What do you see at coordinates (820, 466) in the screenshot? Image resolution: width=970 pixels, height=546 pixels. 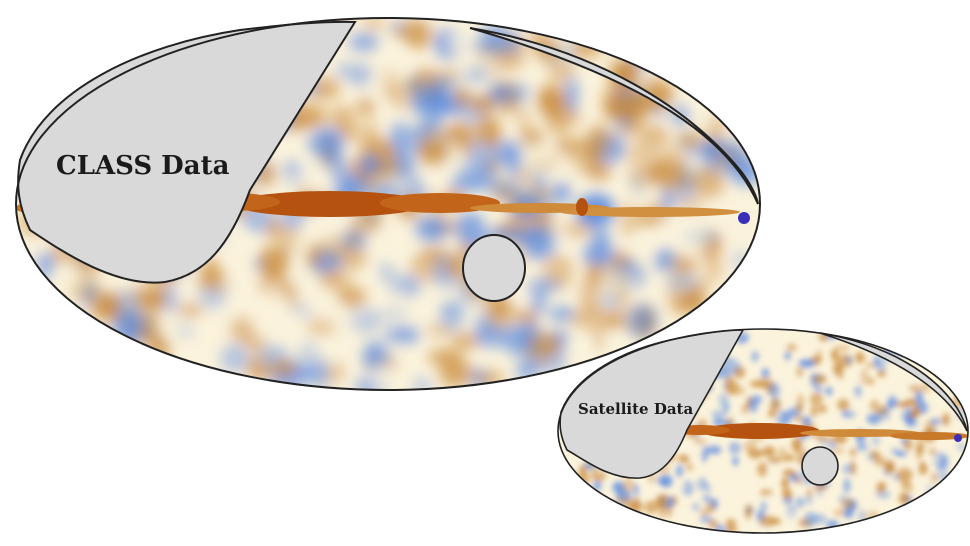 I see `satellite-map-circular-mask` at bounding box center [820, 466].